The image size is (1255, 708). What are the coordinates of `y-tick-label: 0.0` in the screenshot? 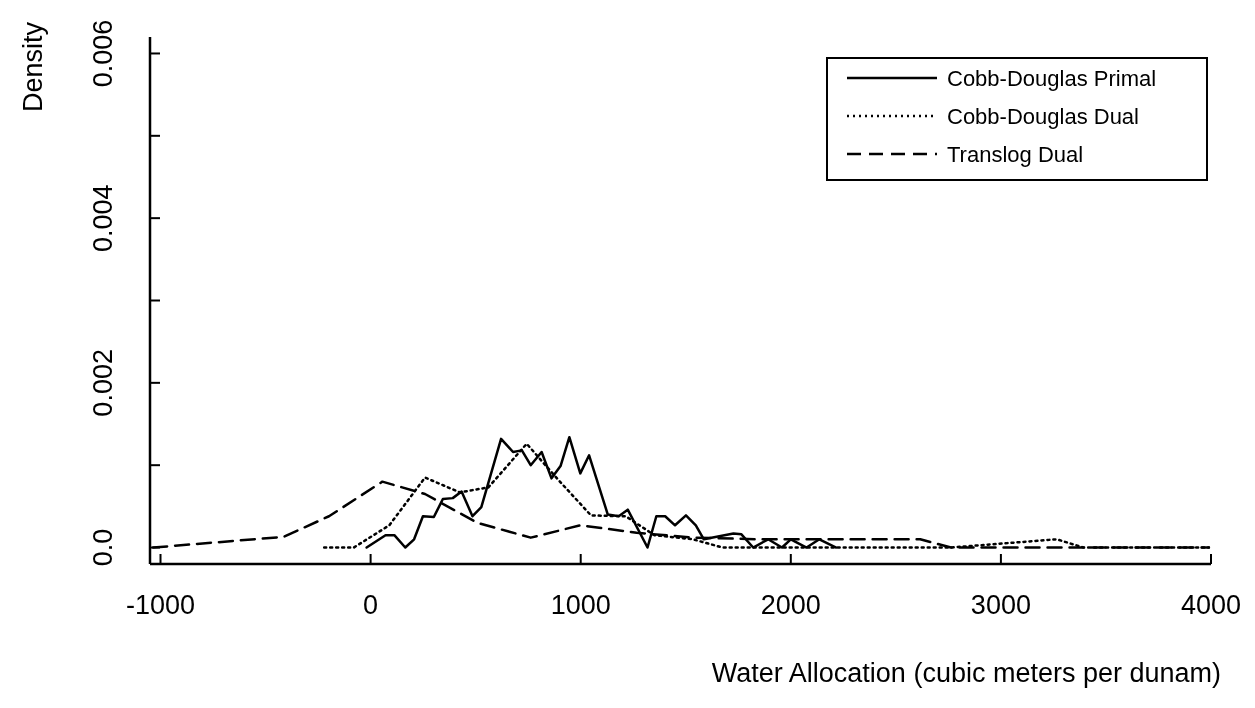 It's located at (103, 547).